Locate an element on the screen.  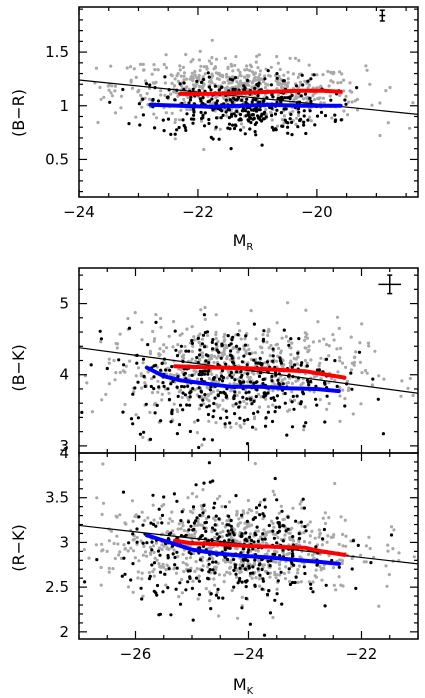
y-axis-label-middle: (B−K) is located at coordinates (18, 367).